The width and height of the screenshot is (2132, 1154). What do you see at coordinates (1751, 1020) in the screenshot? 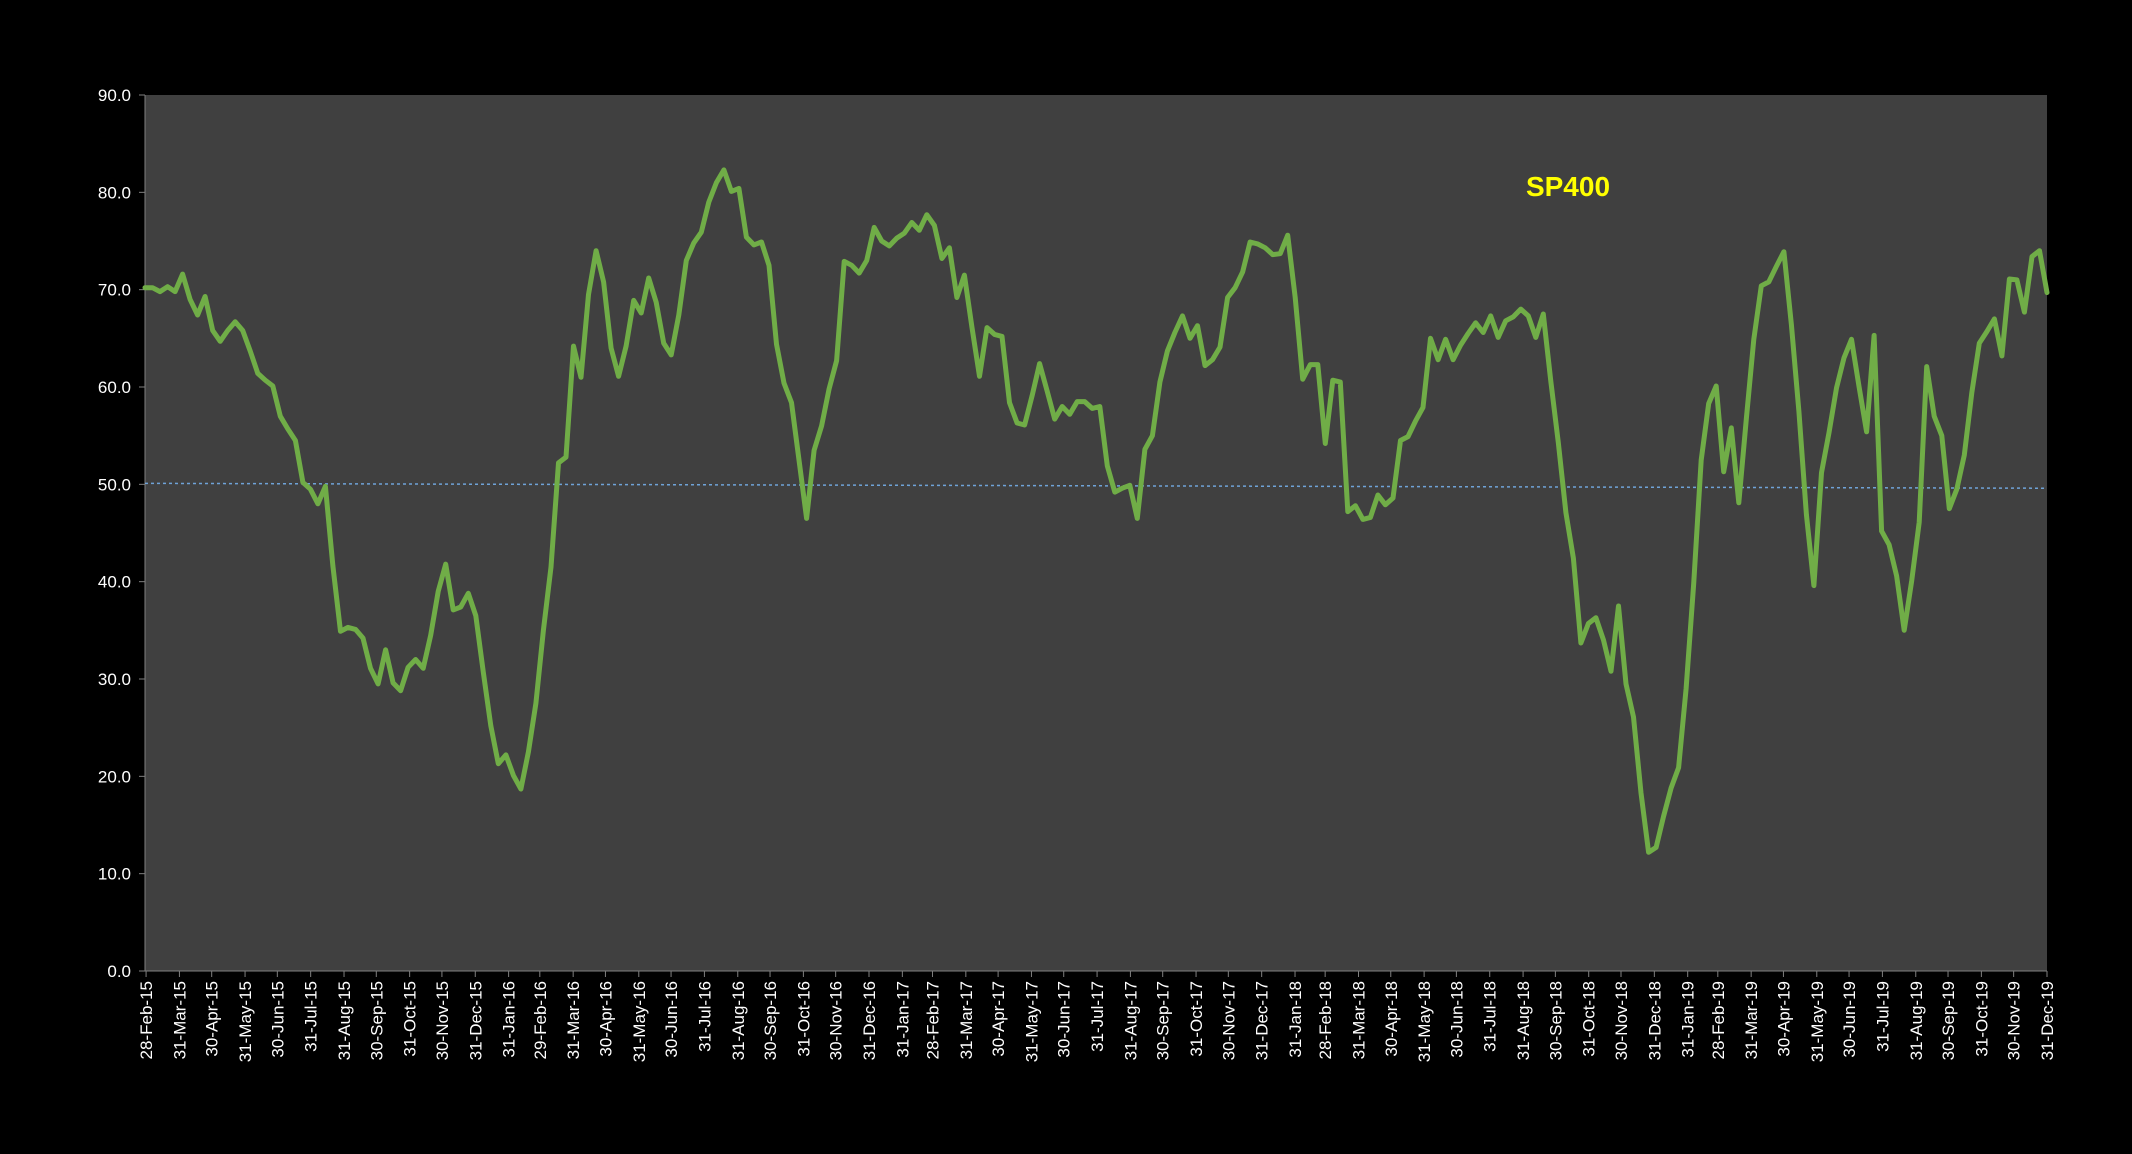
I see `x-tick-label: 31-Mar-19` at bounding box center [1751, 1020].